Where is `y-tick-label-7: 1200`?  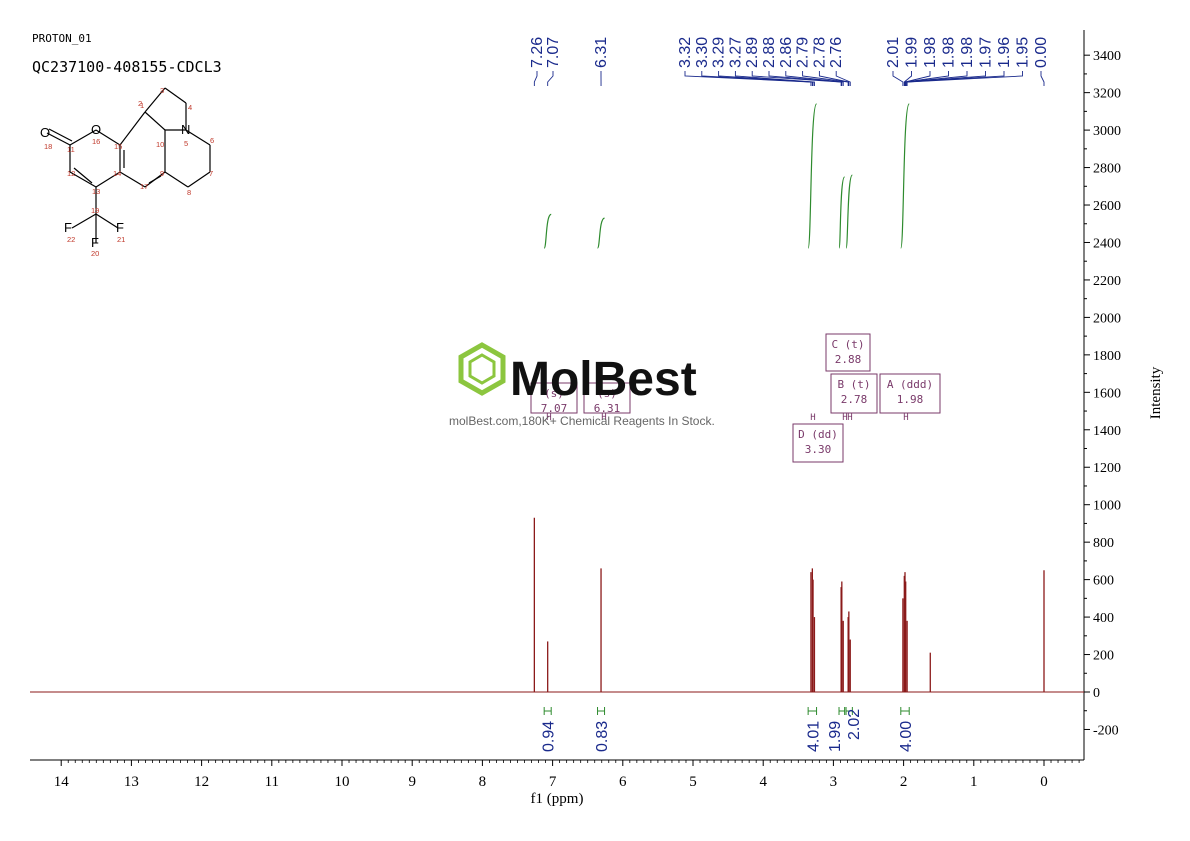
y-tick-label-7: 1200 is located at coordinates (1107, 468).